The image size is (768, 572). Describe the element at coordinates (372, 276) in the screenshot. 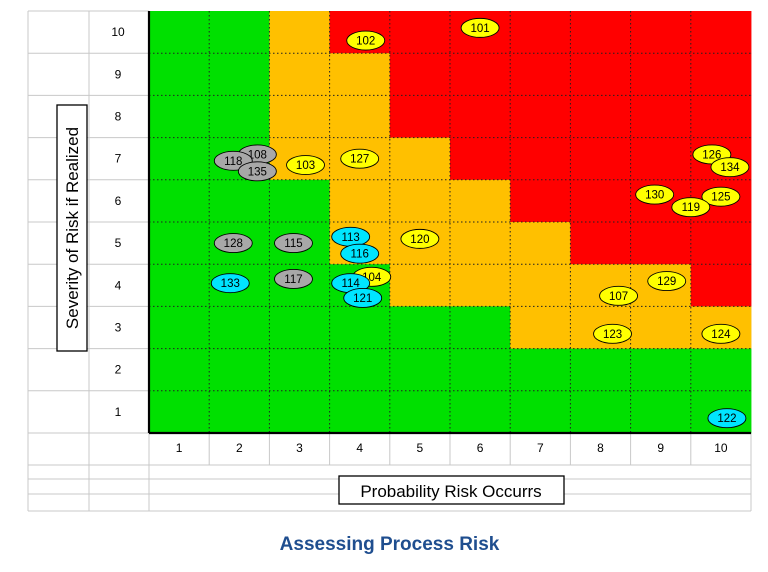

I see `risk-marker: 104` at that location.